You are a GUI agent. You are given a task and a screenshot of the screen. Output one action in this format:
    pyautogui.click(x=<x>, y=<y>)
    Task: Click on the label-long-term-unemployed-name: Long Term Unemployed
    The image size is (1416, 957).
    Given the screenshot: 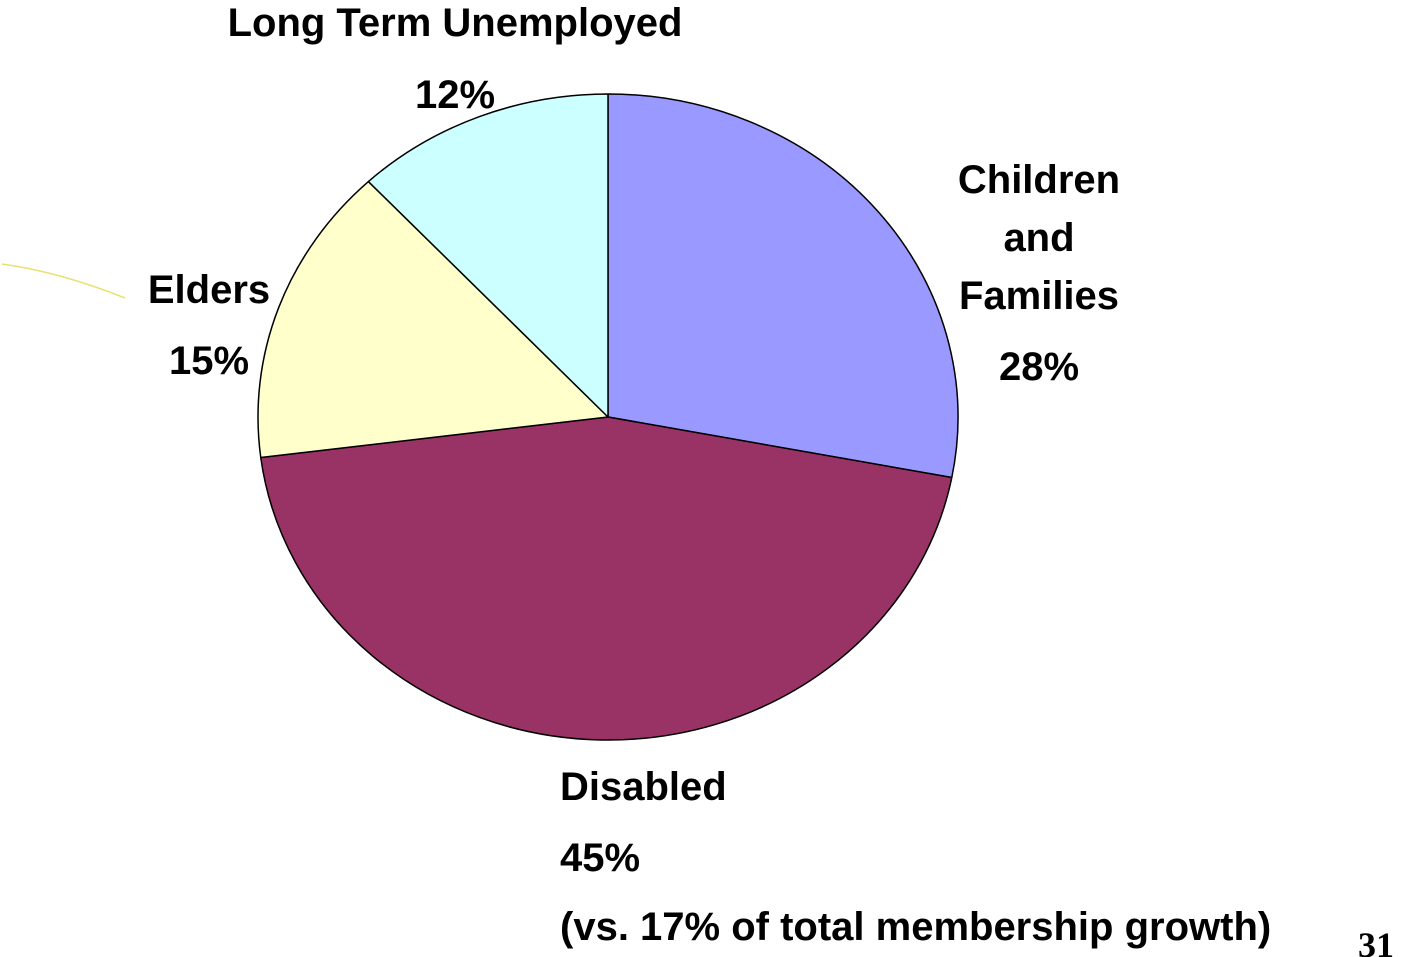 What is the action you would take?
    pyautogui.click(x=455, y=23)
    